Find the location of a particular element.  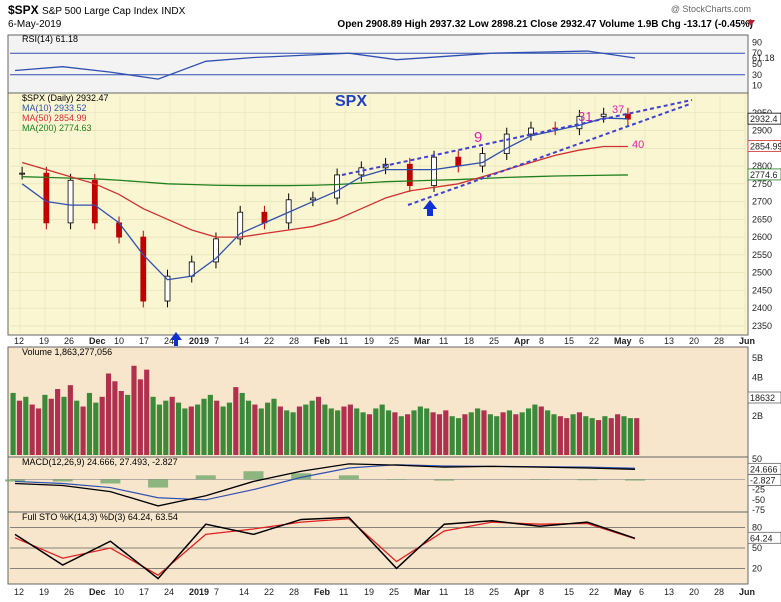

macd-legend: MACD(12,26,9) 24.666, 27.493, -2.827 is located at coordinates (100, 462).